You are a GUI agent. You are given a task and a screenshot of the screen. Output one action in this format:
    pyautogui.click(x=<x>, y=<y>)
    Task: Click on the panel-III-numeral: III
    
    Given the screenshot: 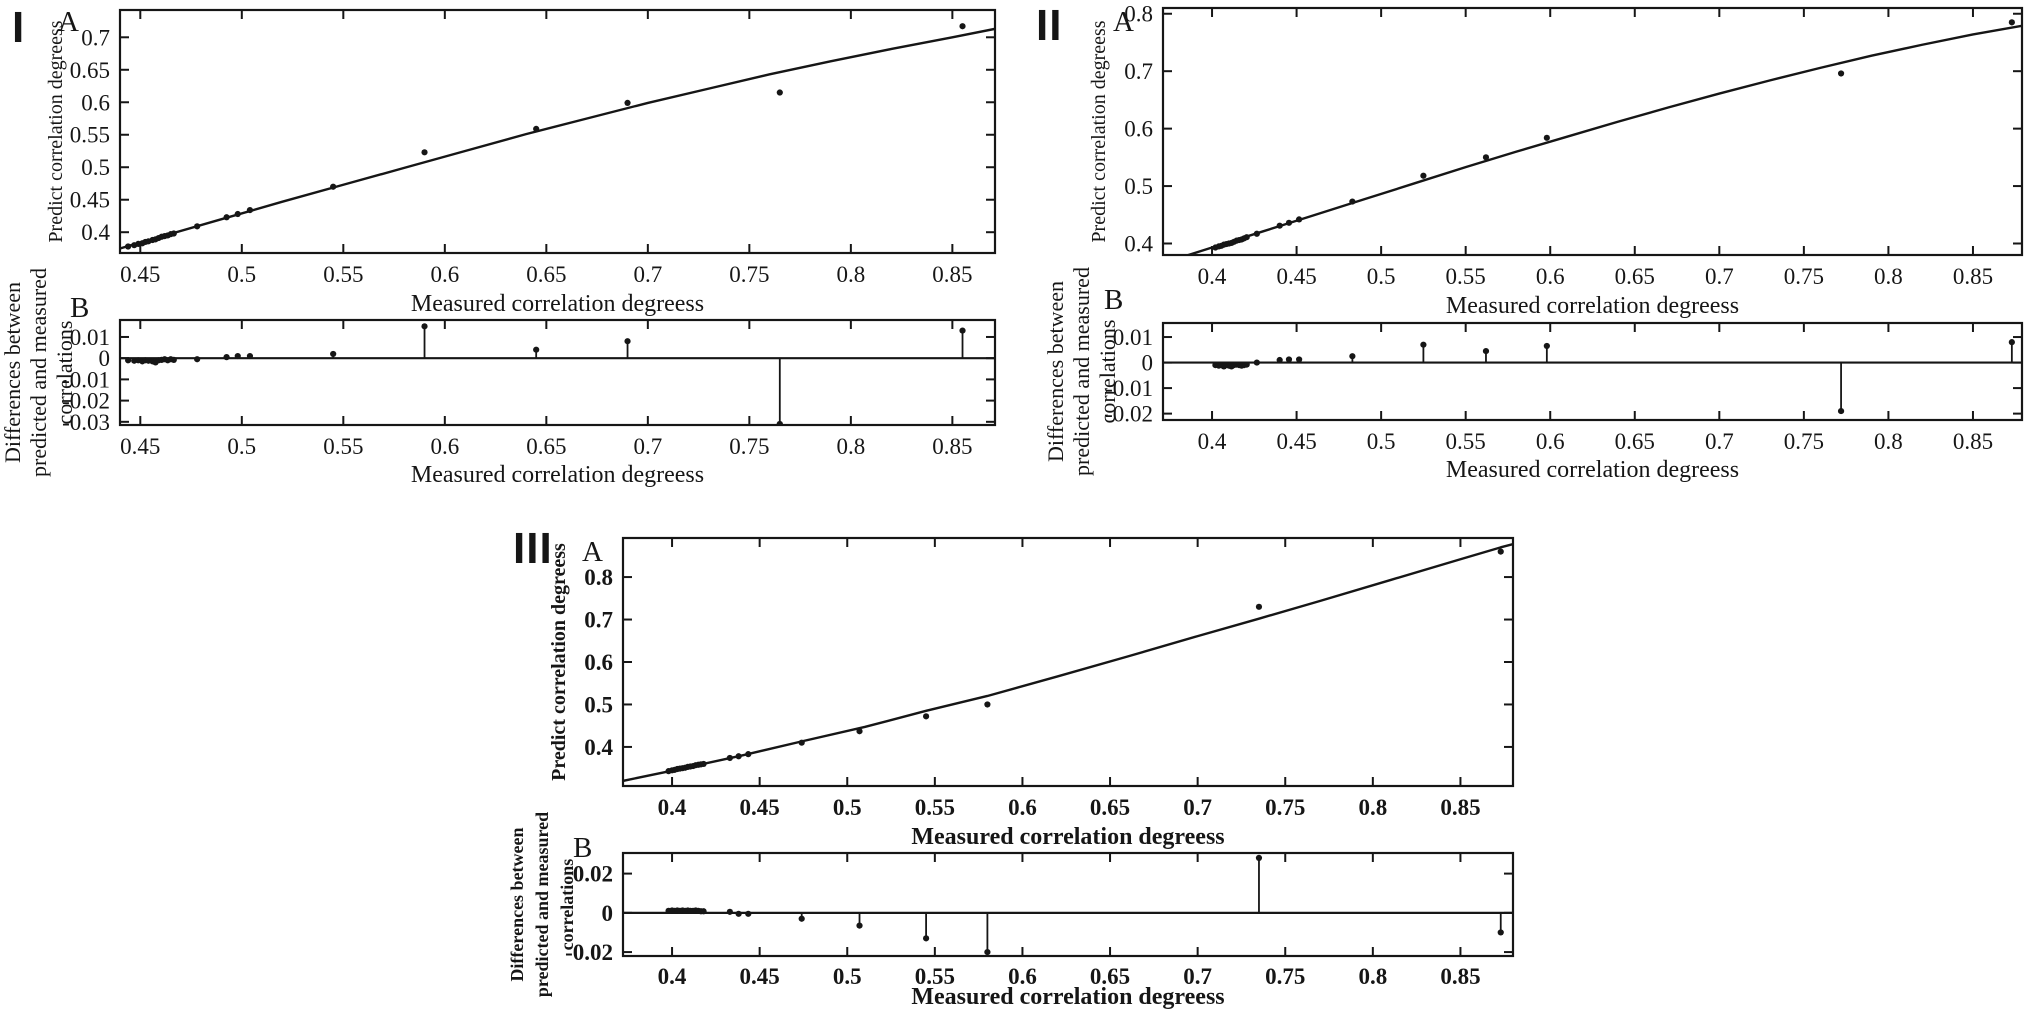 What is the action you would take?
    pyautogui.click(x=533, y=548)
    